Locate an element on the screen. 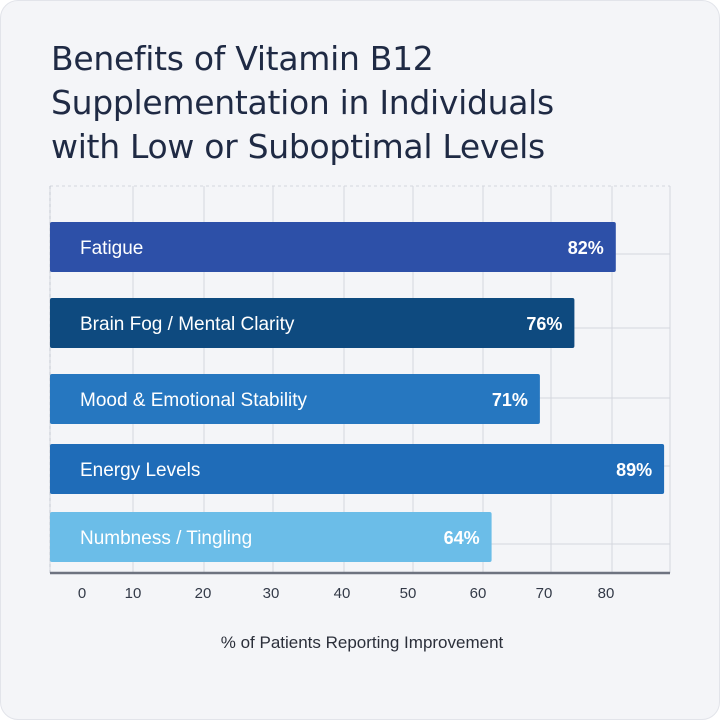 This screenshot has width=720, height=720. x-tick-label: 60 is located at coordinates (478, 593).